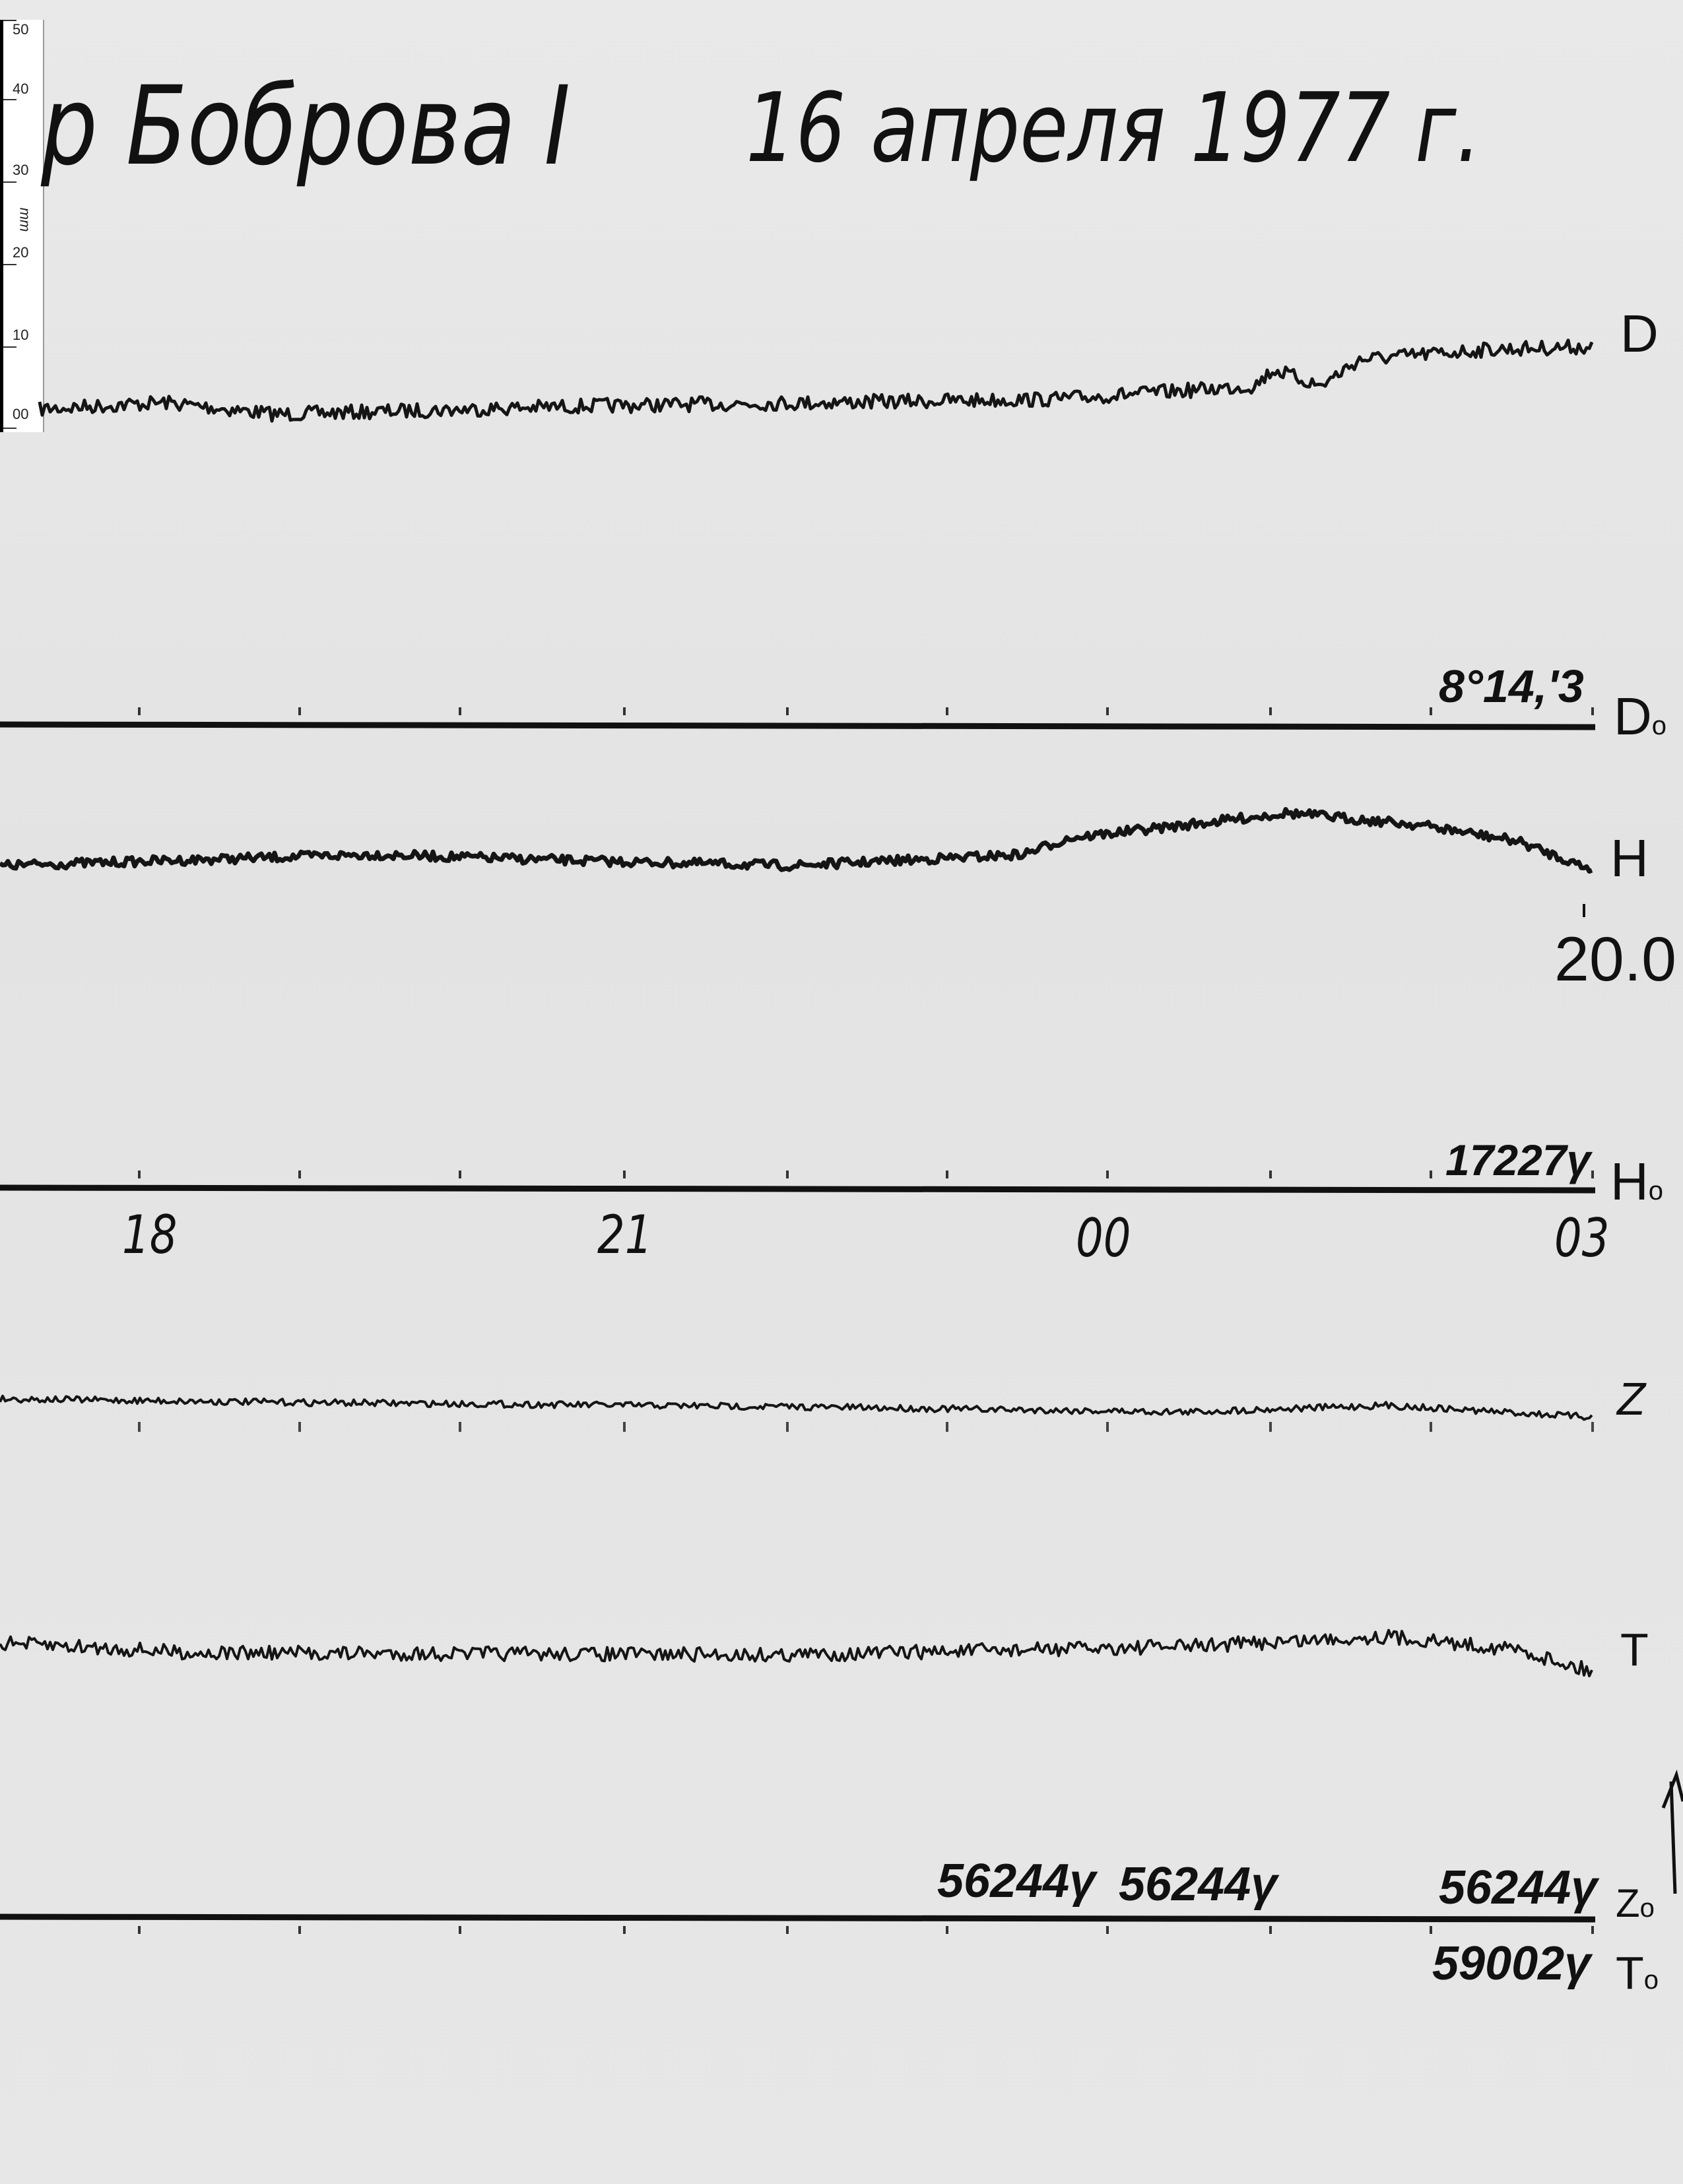 The image size is (1683, 2184). What do you see at coordinates (21, 170) in the screenshot?
I see `ruler-label: 30` at bounding box center [21, 170].